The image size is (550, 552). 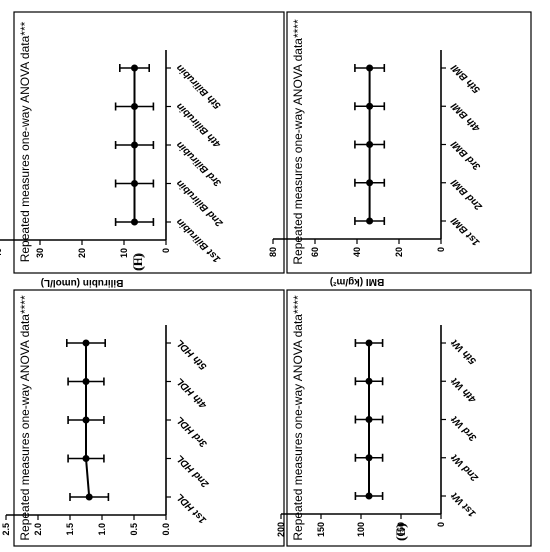 I want to click on x-tick-label: 1st BMI, so click(x=465, y=231).